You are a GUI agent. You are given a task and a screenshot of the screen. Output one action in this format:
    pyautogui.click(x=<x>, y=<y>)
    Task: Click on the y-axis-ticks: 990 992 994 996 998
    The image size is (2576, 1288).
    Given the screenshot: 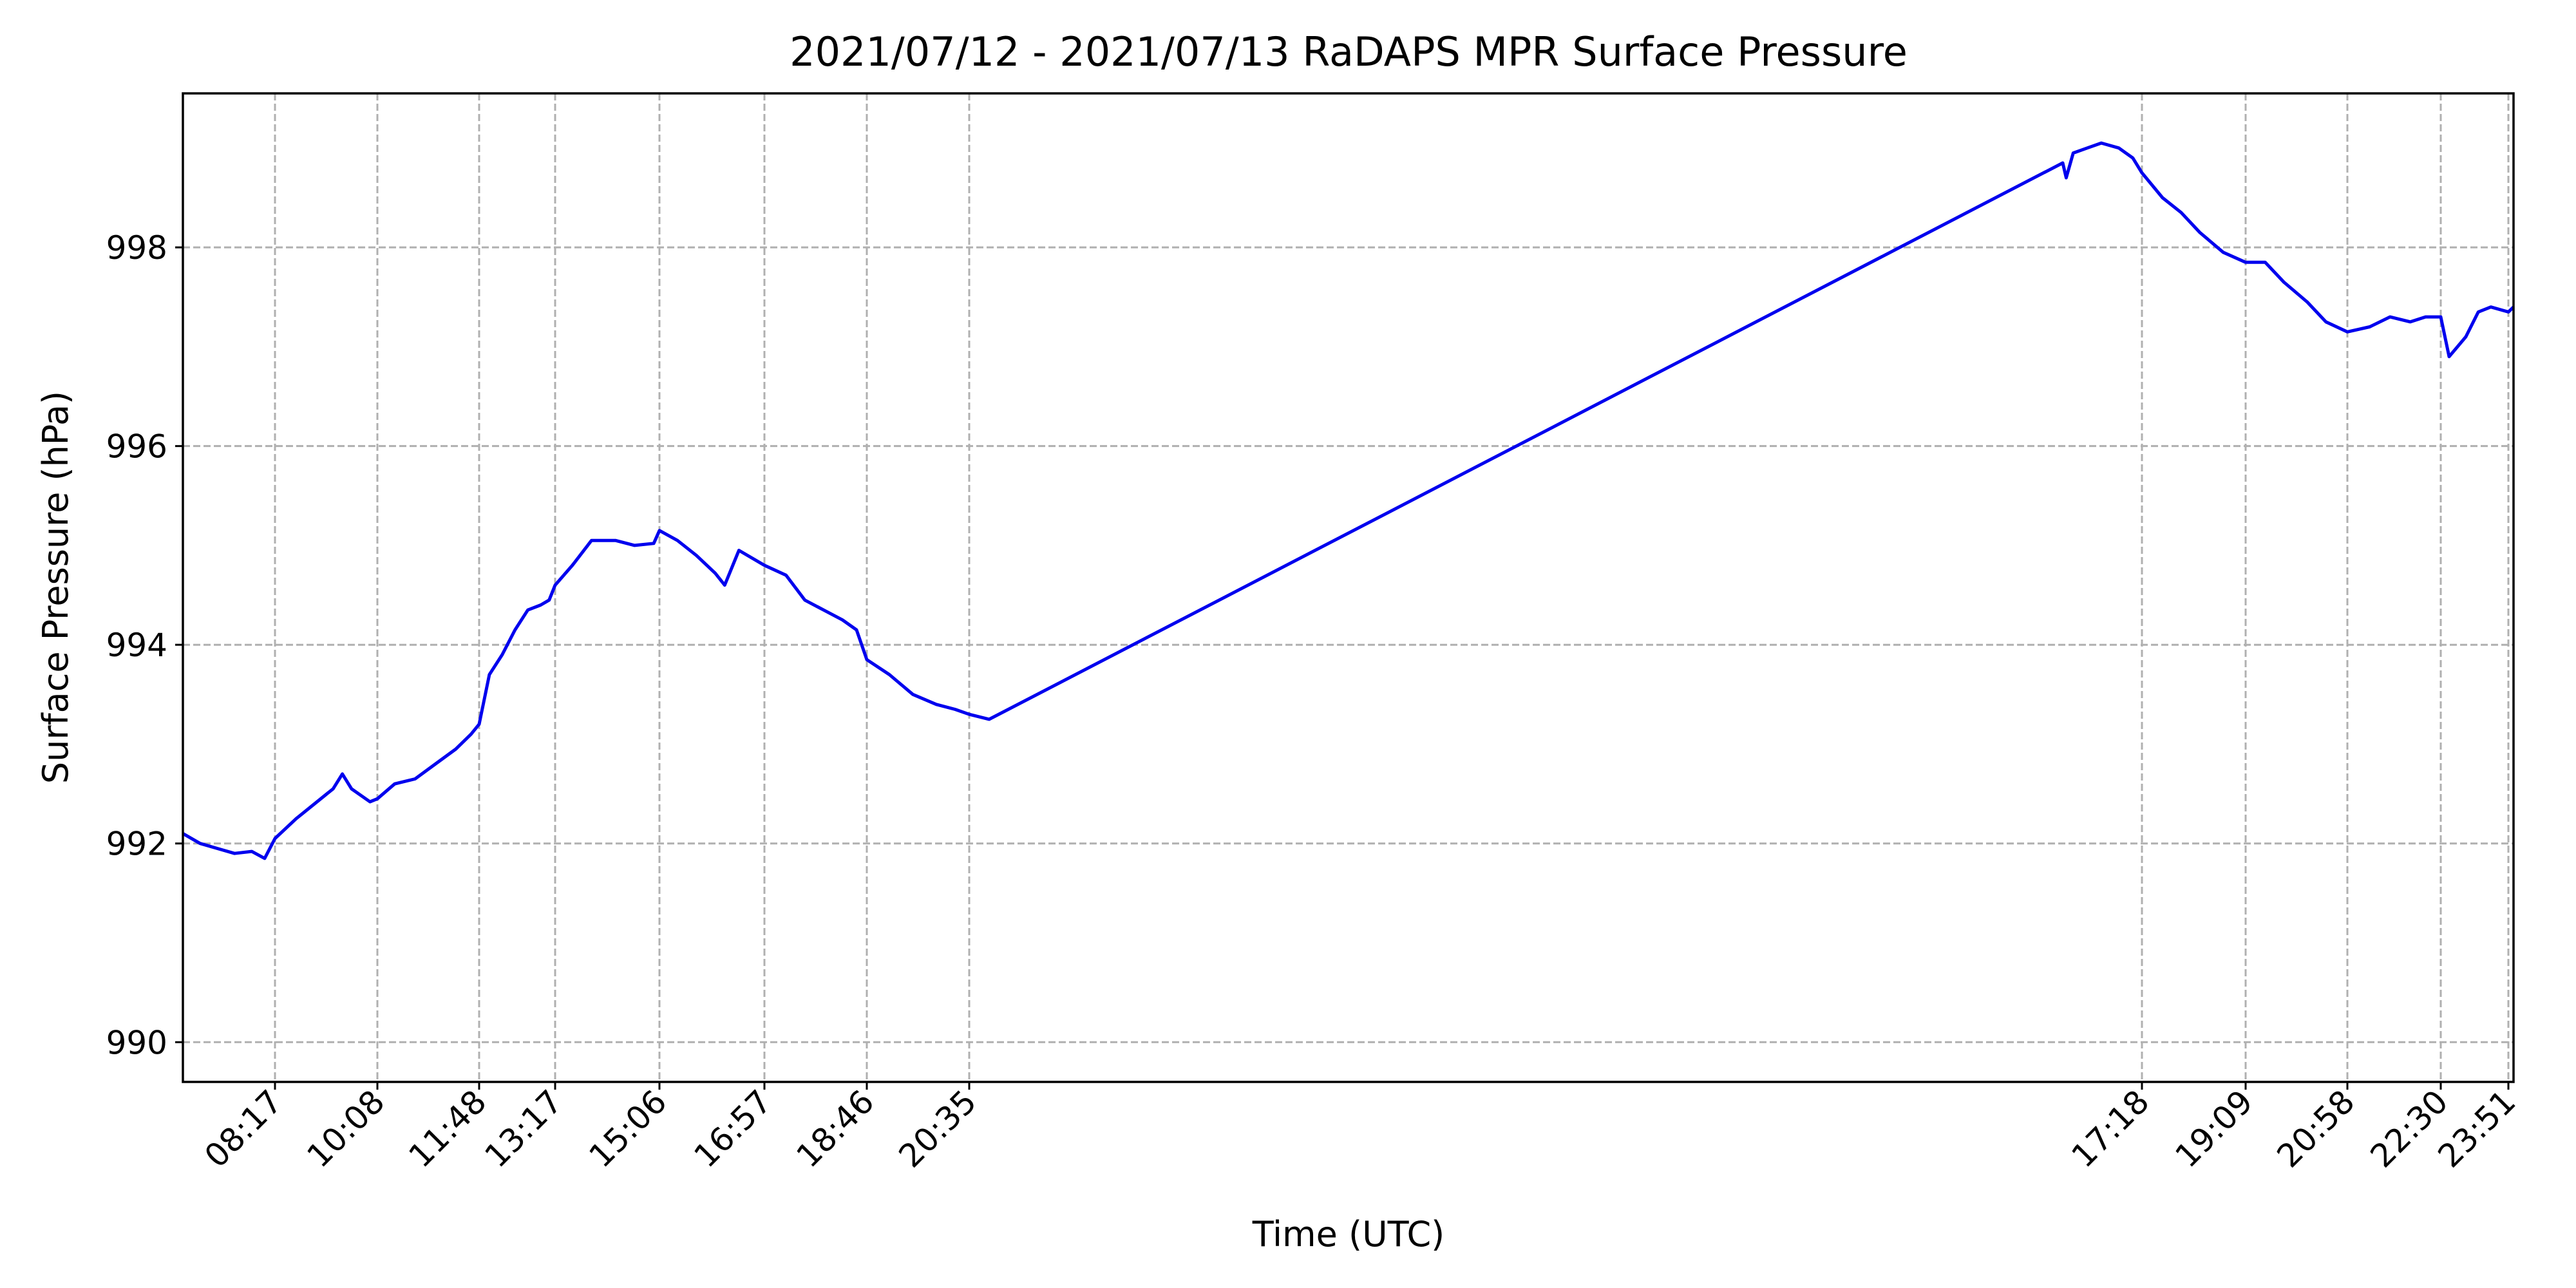 What is the action you would take?
    pyautogui.click(x=144, y=645)
    